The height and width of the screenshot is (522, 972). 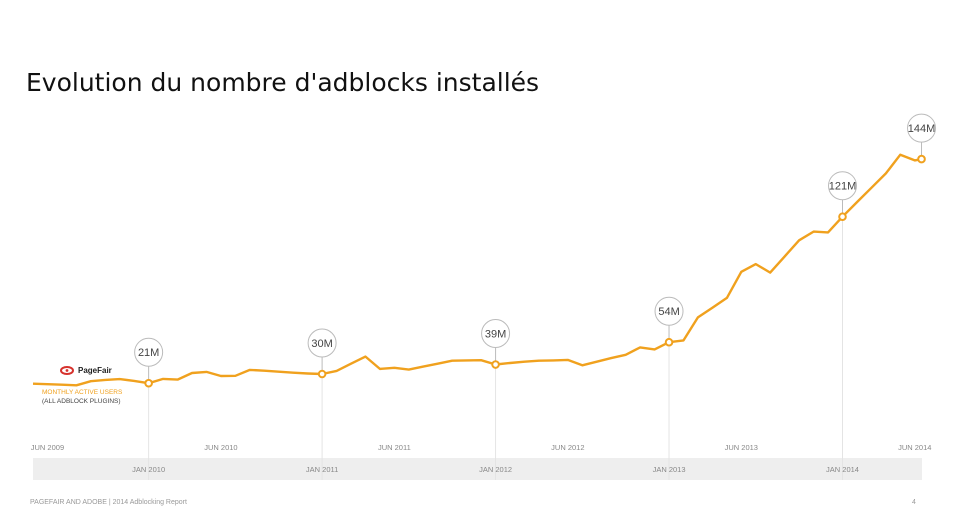 What do you see at coordinates (82, 392) in the screenshot?
I see `legend-metric-label: MONTHLY ACTIVE USERS` at bounding box center [82, 392].